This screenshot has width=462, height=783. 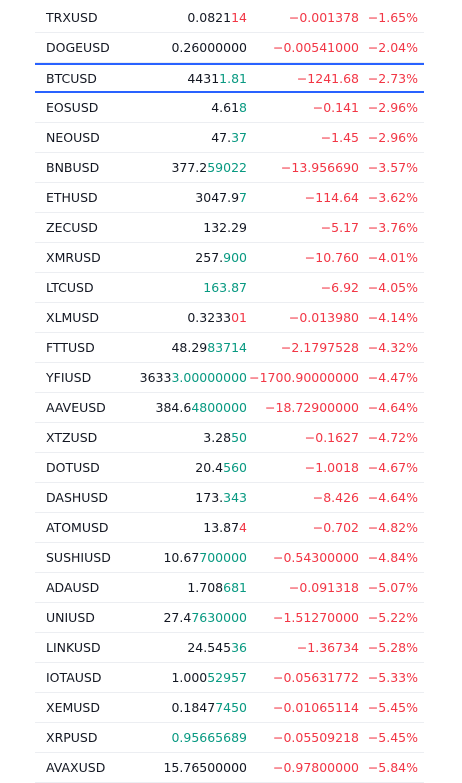 I want to click on last-price: 20.4560, so click(x=191, y=467).